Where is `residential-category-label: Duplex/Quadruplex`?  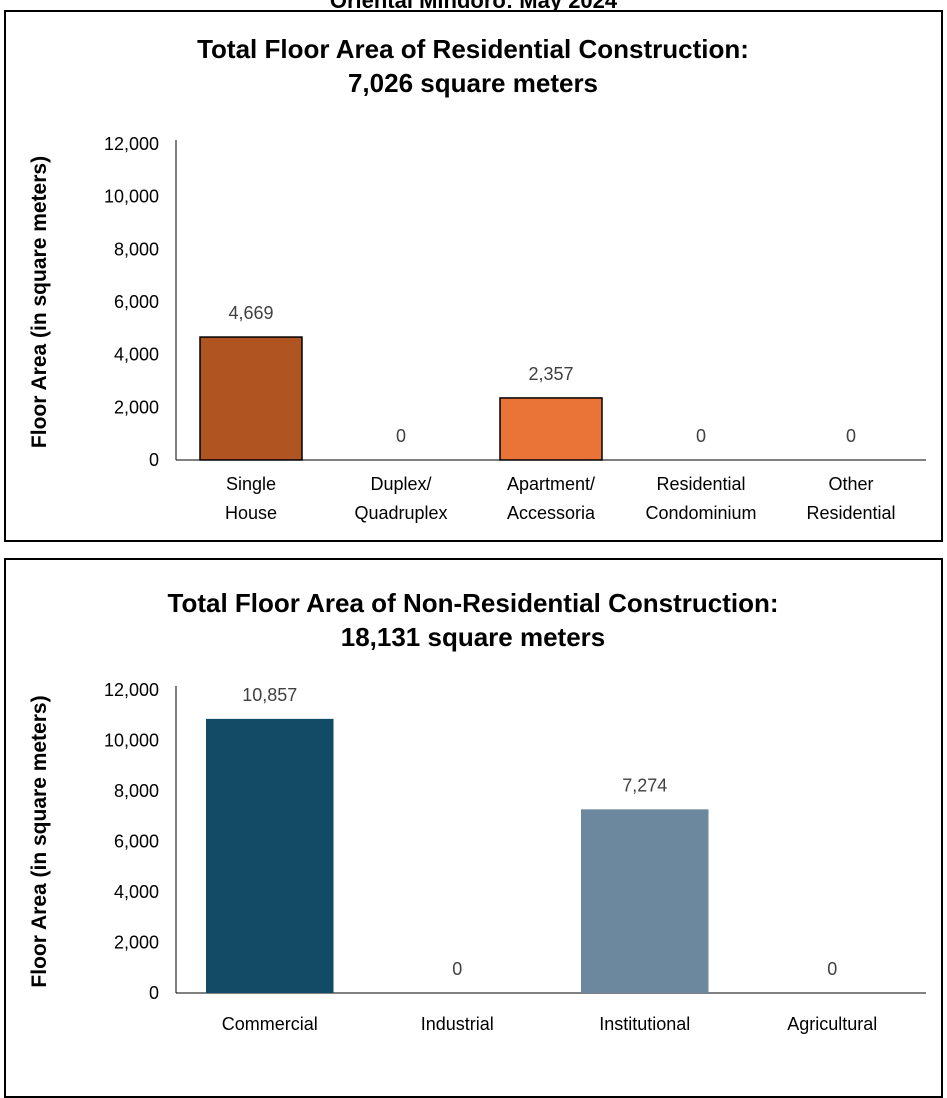 residential-category-label: Duplex/Quadruplex is located at coordinates (400, 498).